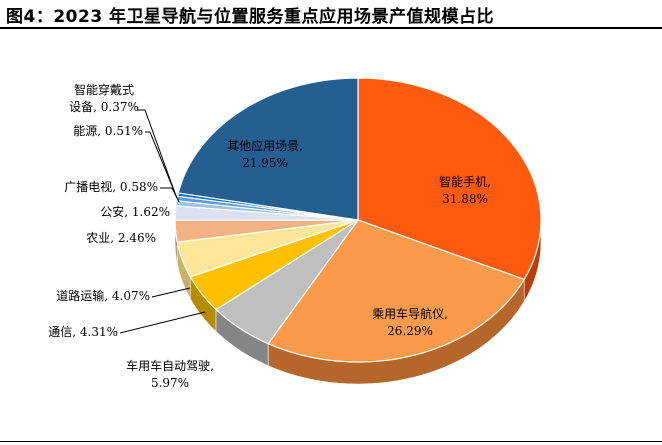  What do you see at coordinates (170, 383) in the screenshot?
I see `slice-value-2: 5.97%` at bounding box center [170, 383].